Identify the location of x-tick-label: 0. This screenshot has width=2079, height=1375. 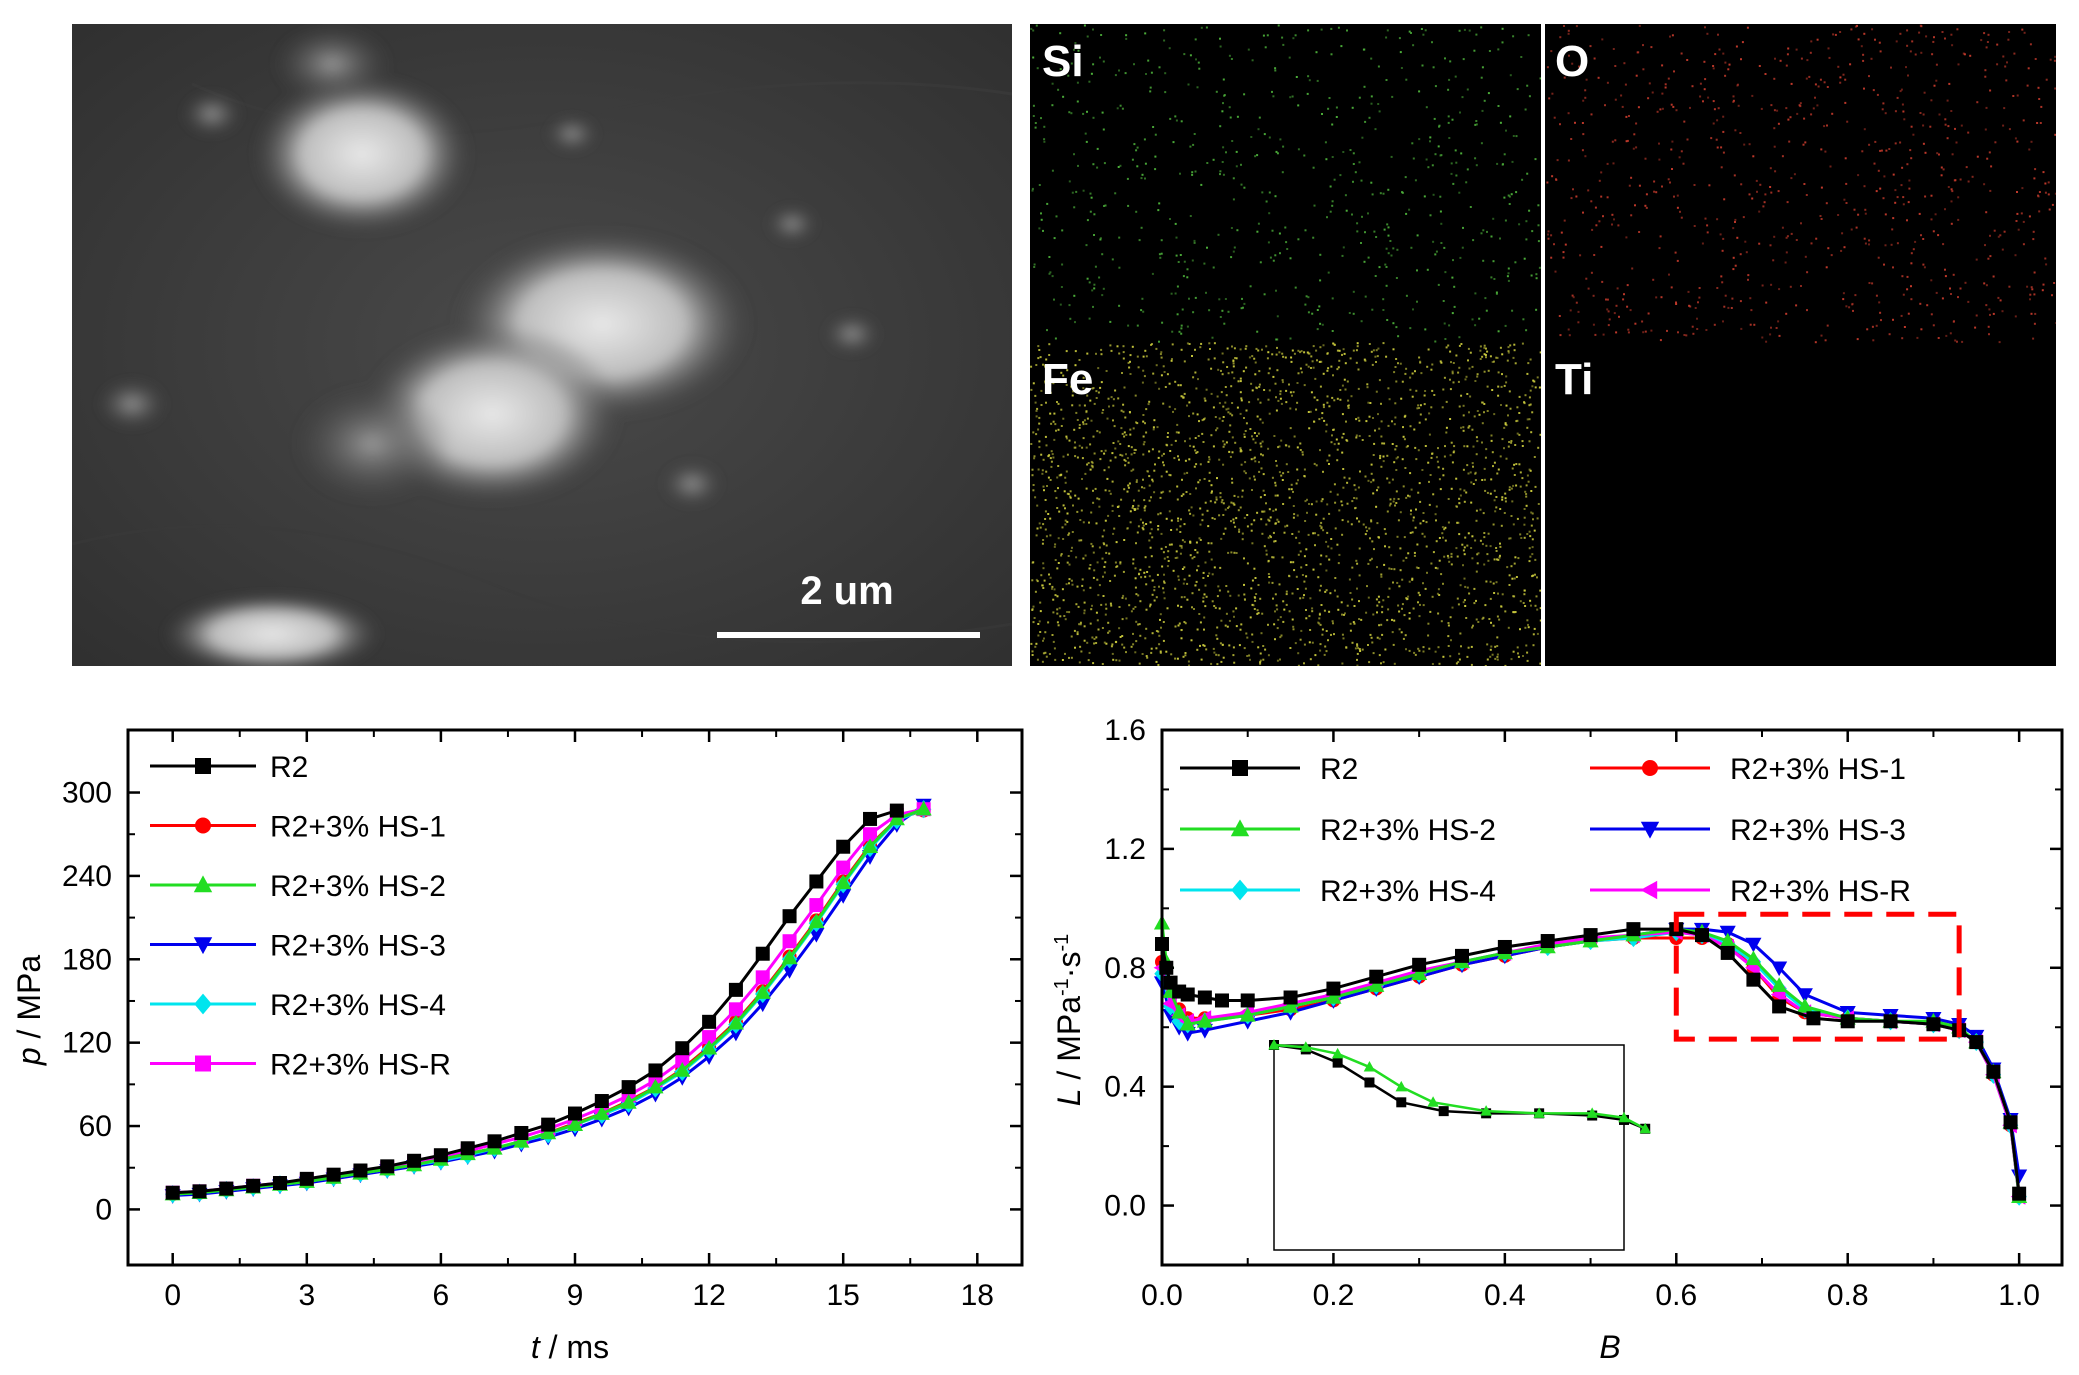
(172, 1295).